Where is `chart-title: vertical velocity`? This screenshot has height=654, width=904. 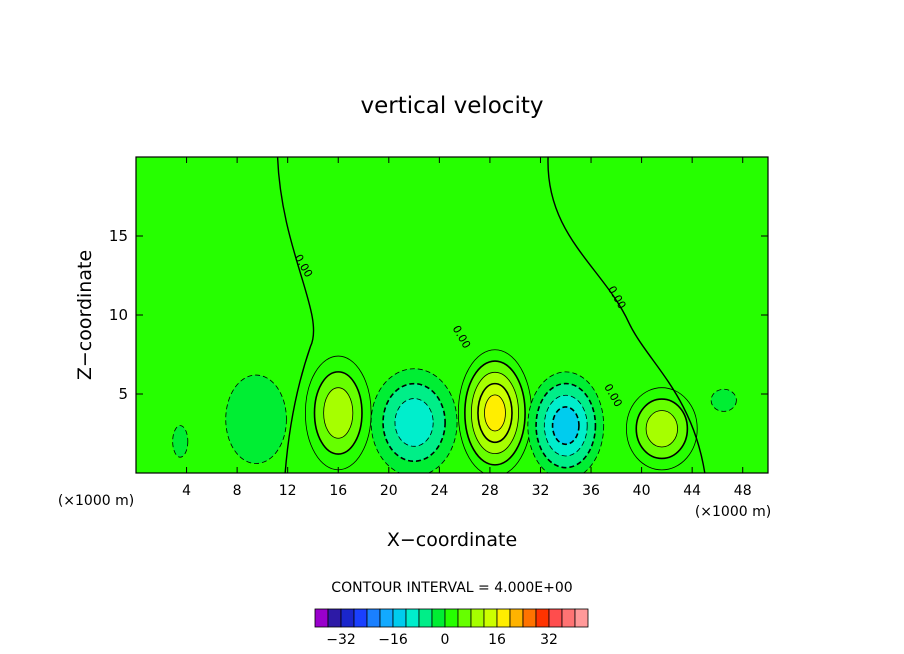
chart-title: vertical velocity is located at coordinates (452, 106).